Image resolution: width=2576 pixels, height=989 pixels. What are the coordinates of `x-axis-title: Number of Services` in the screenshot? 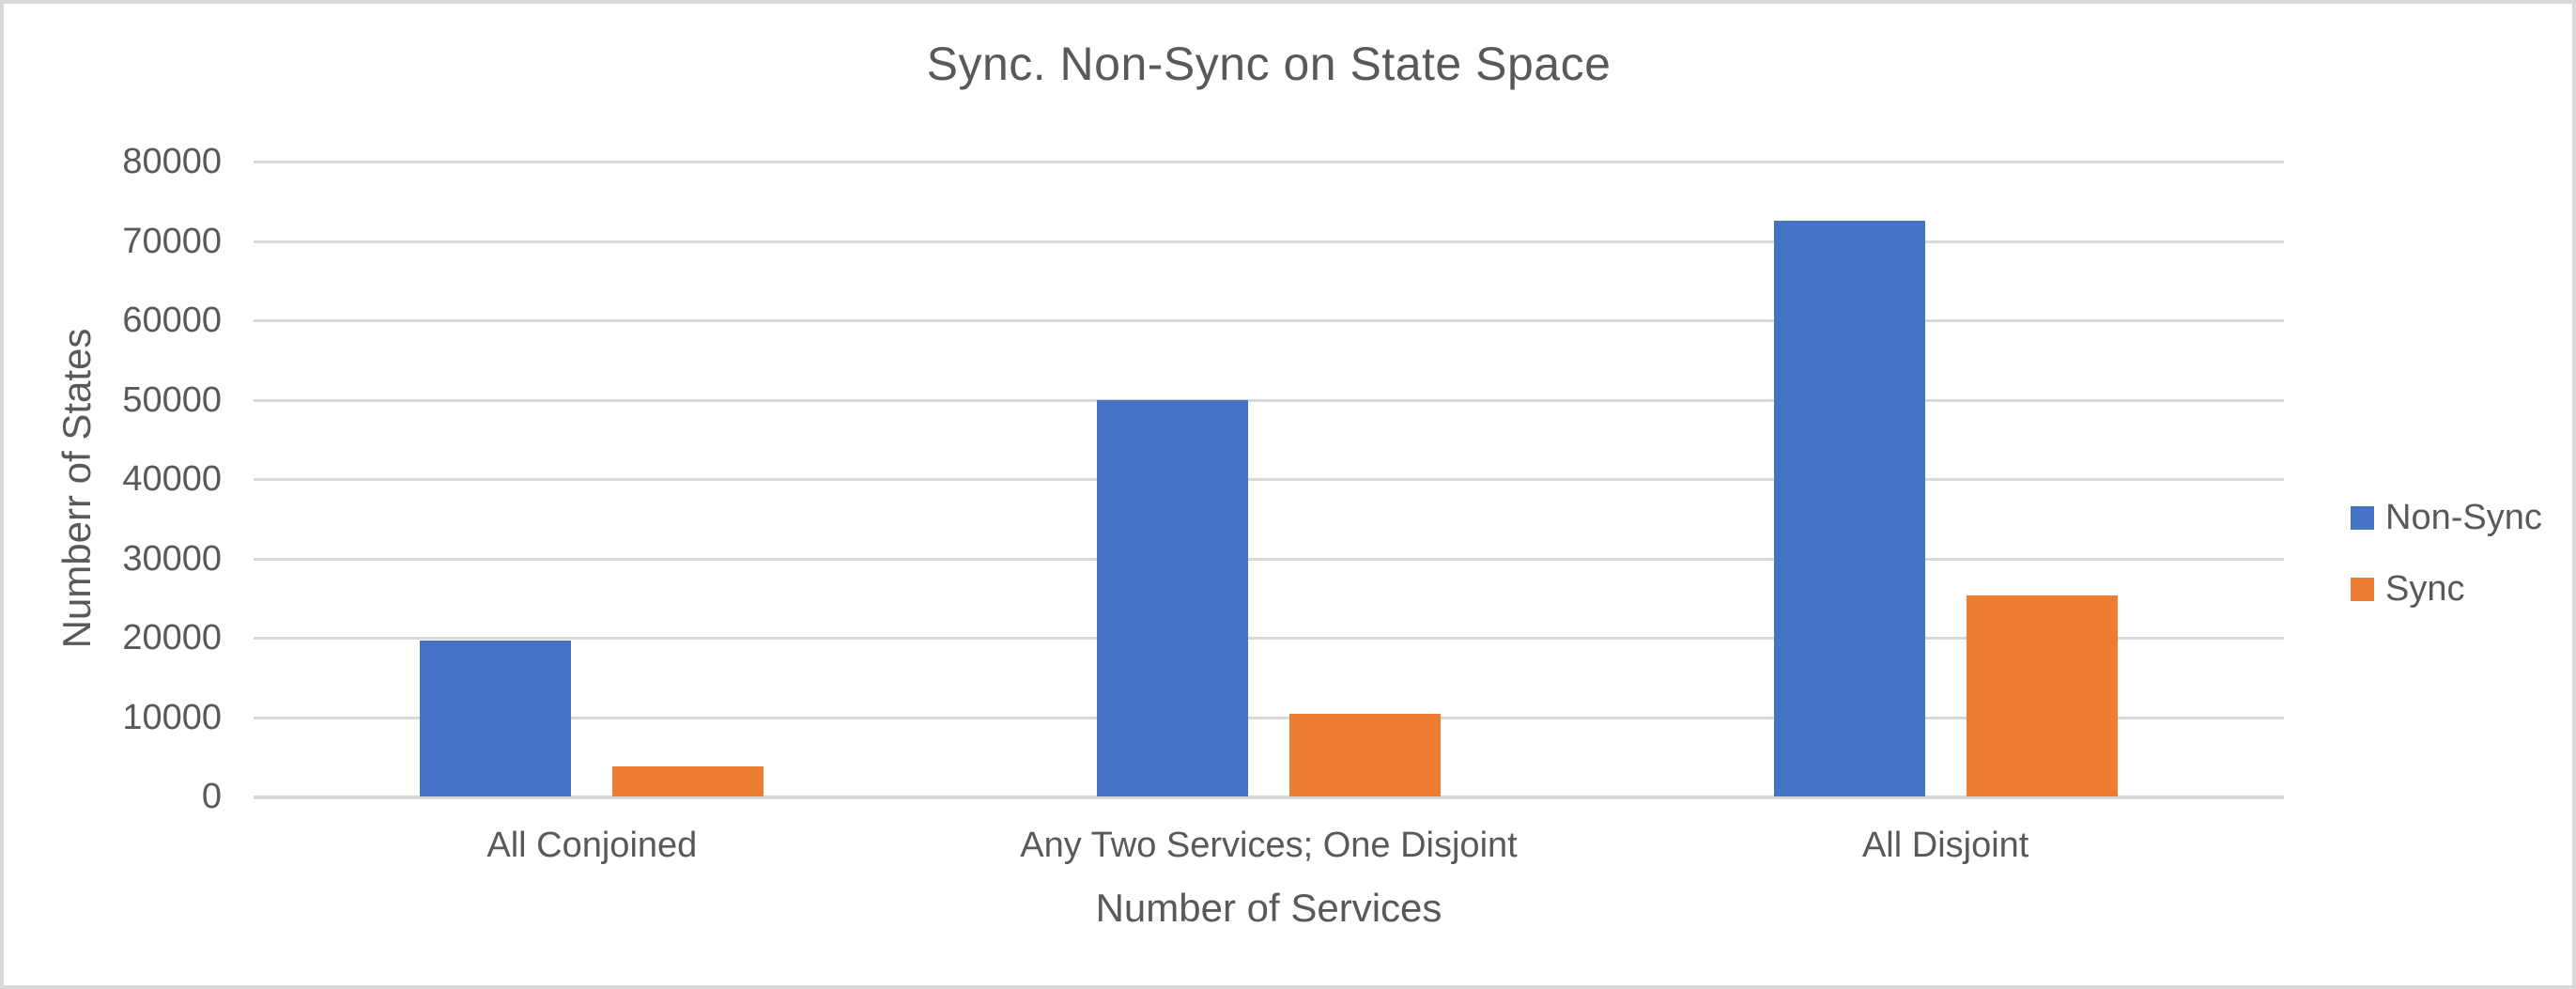 It's located at (1268, 908).